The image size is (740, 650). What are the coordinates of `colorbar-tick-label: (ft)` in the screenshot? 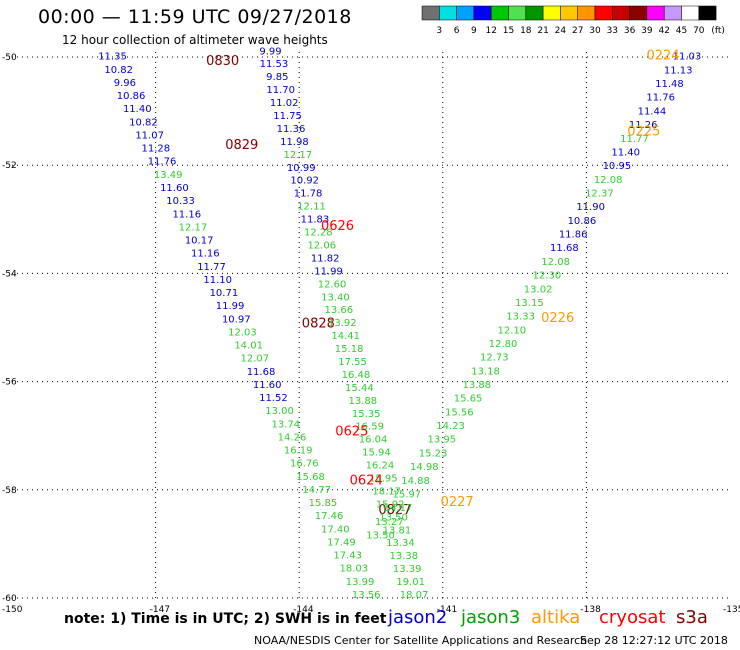 It's located at (718, 31).